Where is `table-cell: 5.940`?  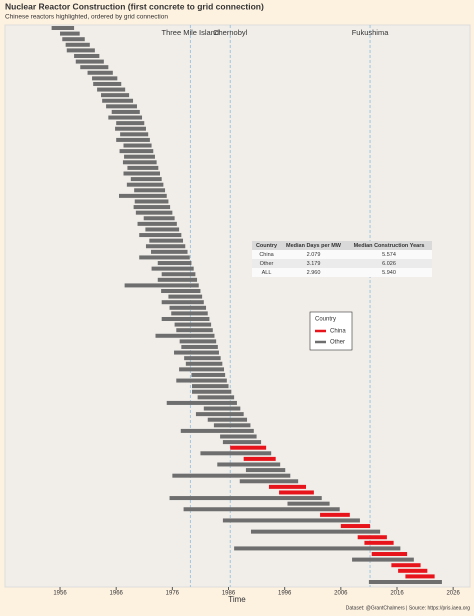 table-cell: 5.940 is located at coordinates (389, 273).